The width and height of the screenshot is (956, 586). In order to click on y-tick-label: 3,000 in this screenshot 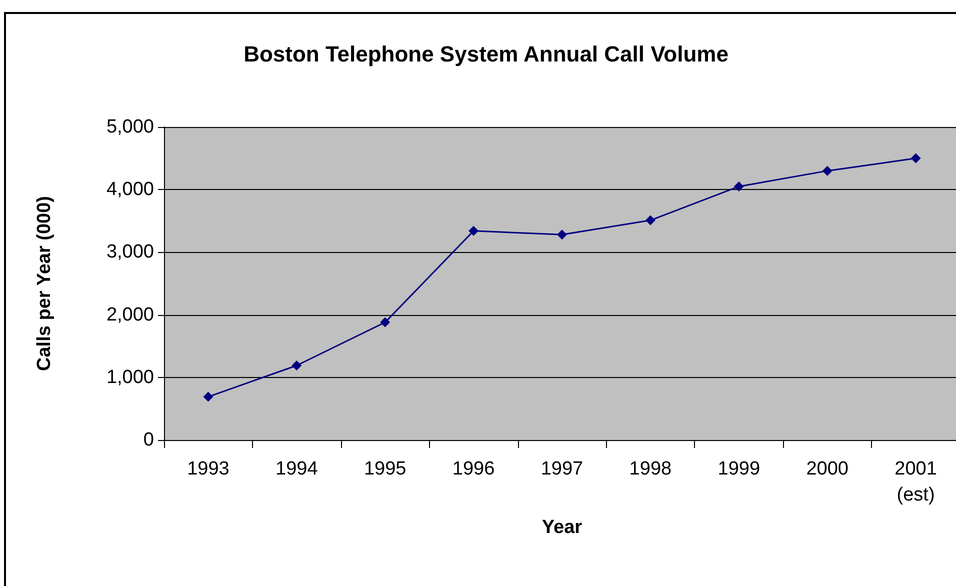, I will do `click(130, 252)`.